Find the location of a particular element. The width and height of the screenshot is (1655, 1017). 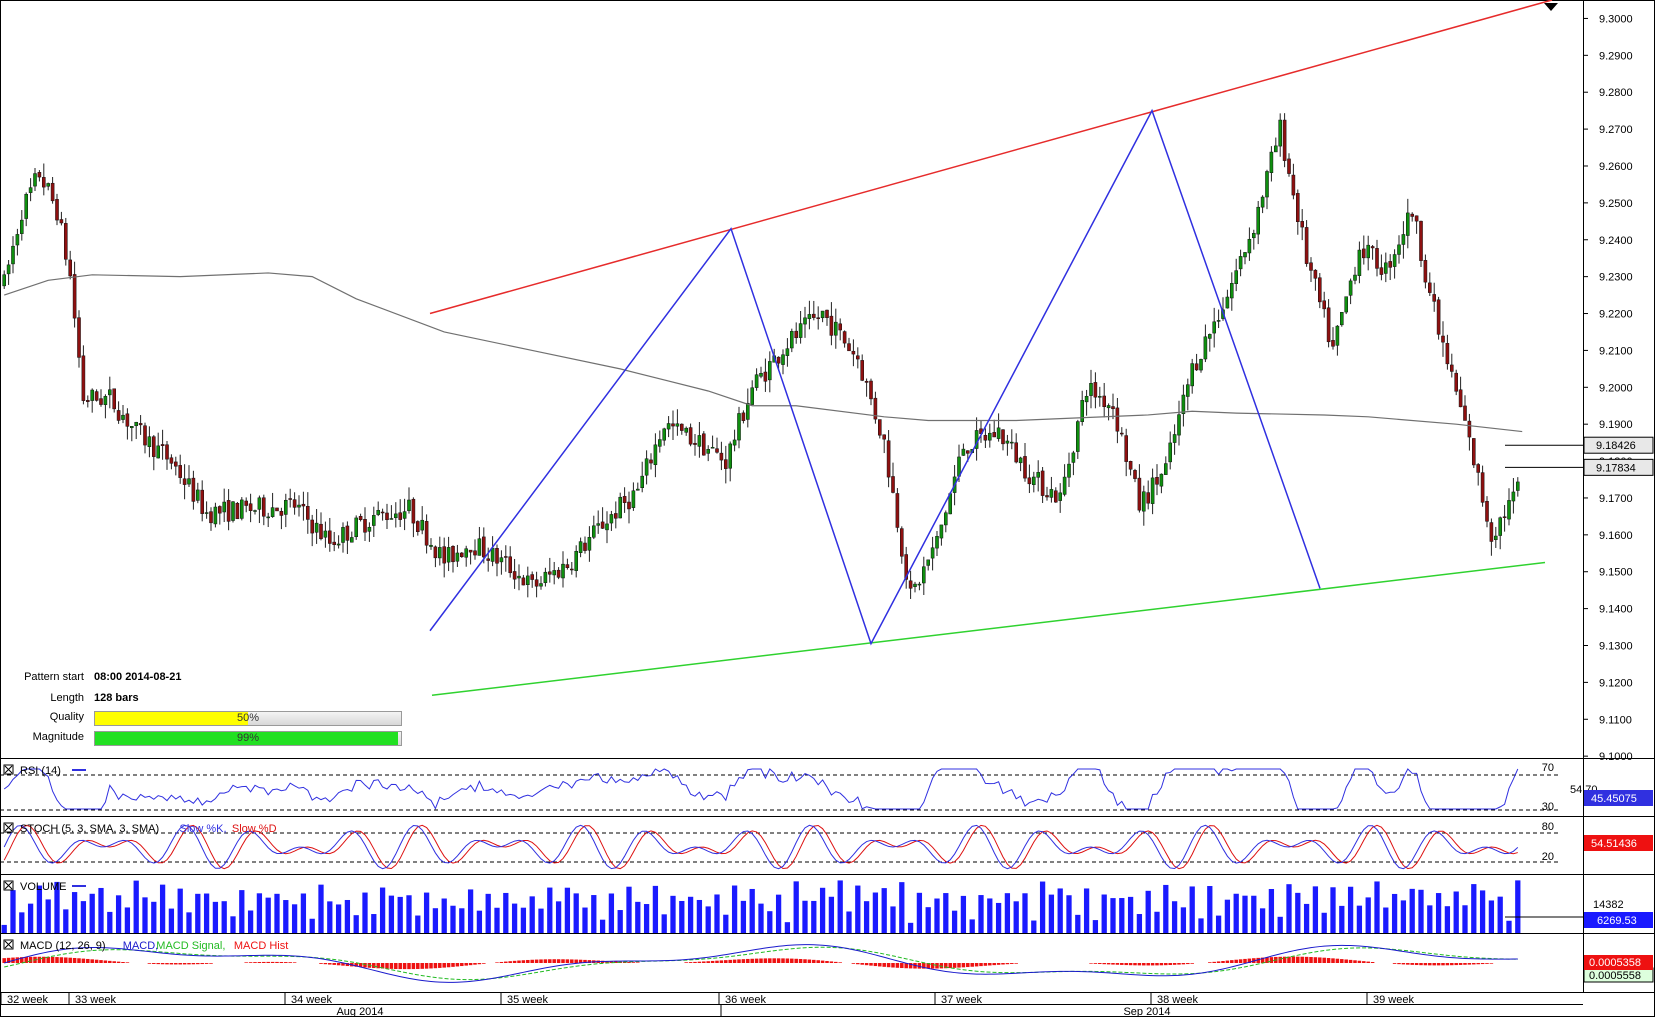

stoch-value-text: 54.51436 is located at coordinates (1614, 844).